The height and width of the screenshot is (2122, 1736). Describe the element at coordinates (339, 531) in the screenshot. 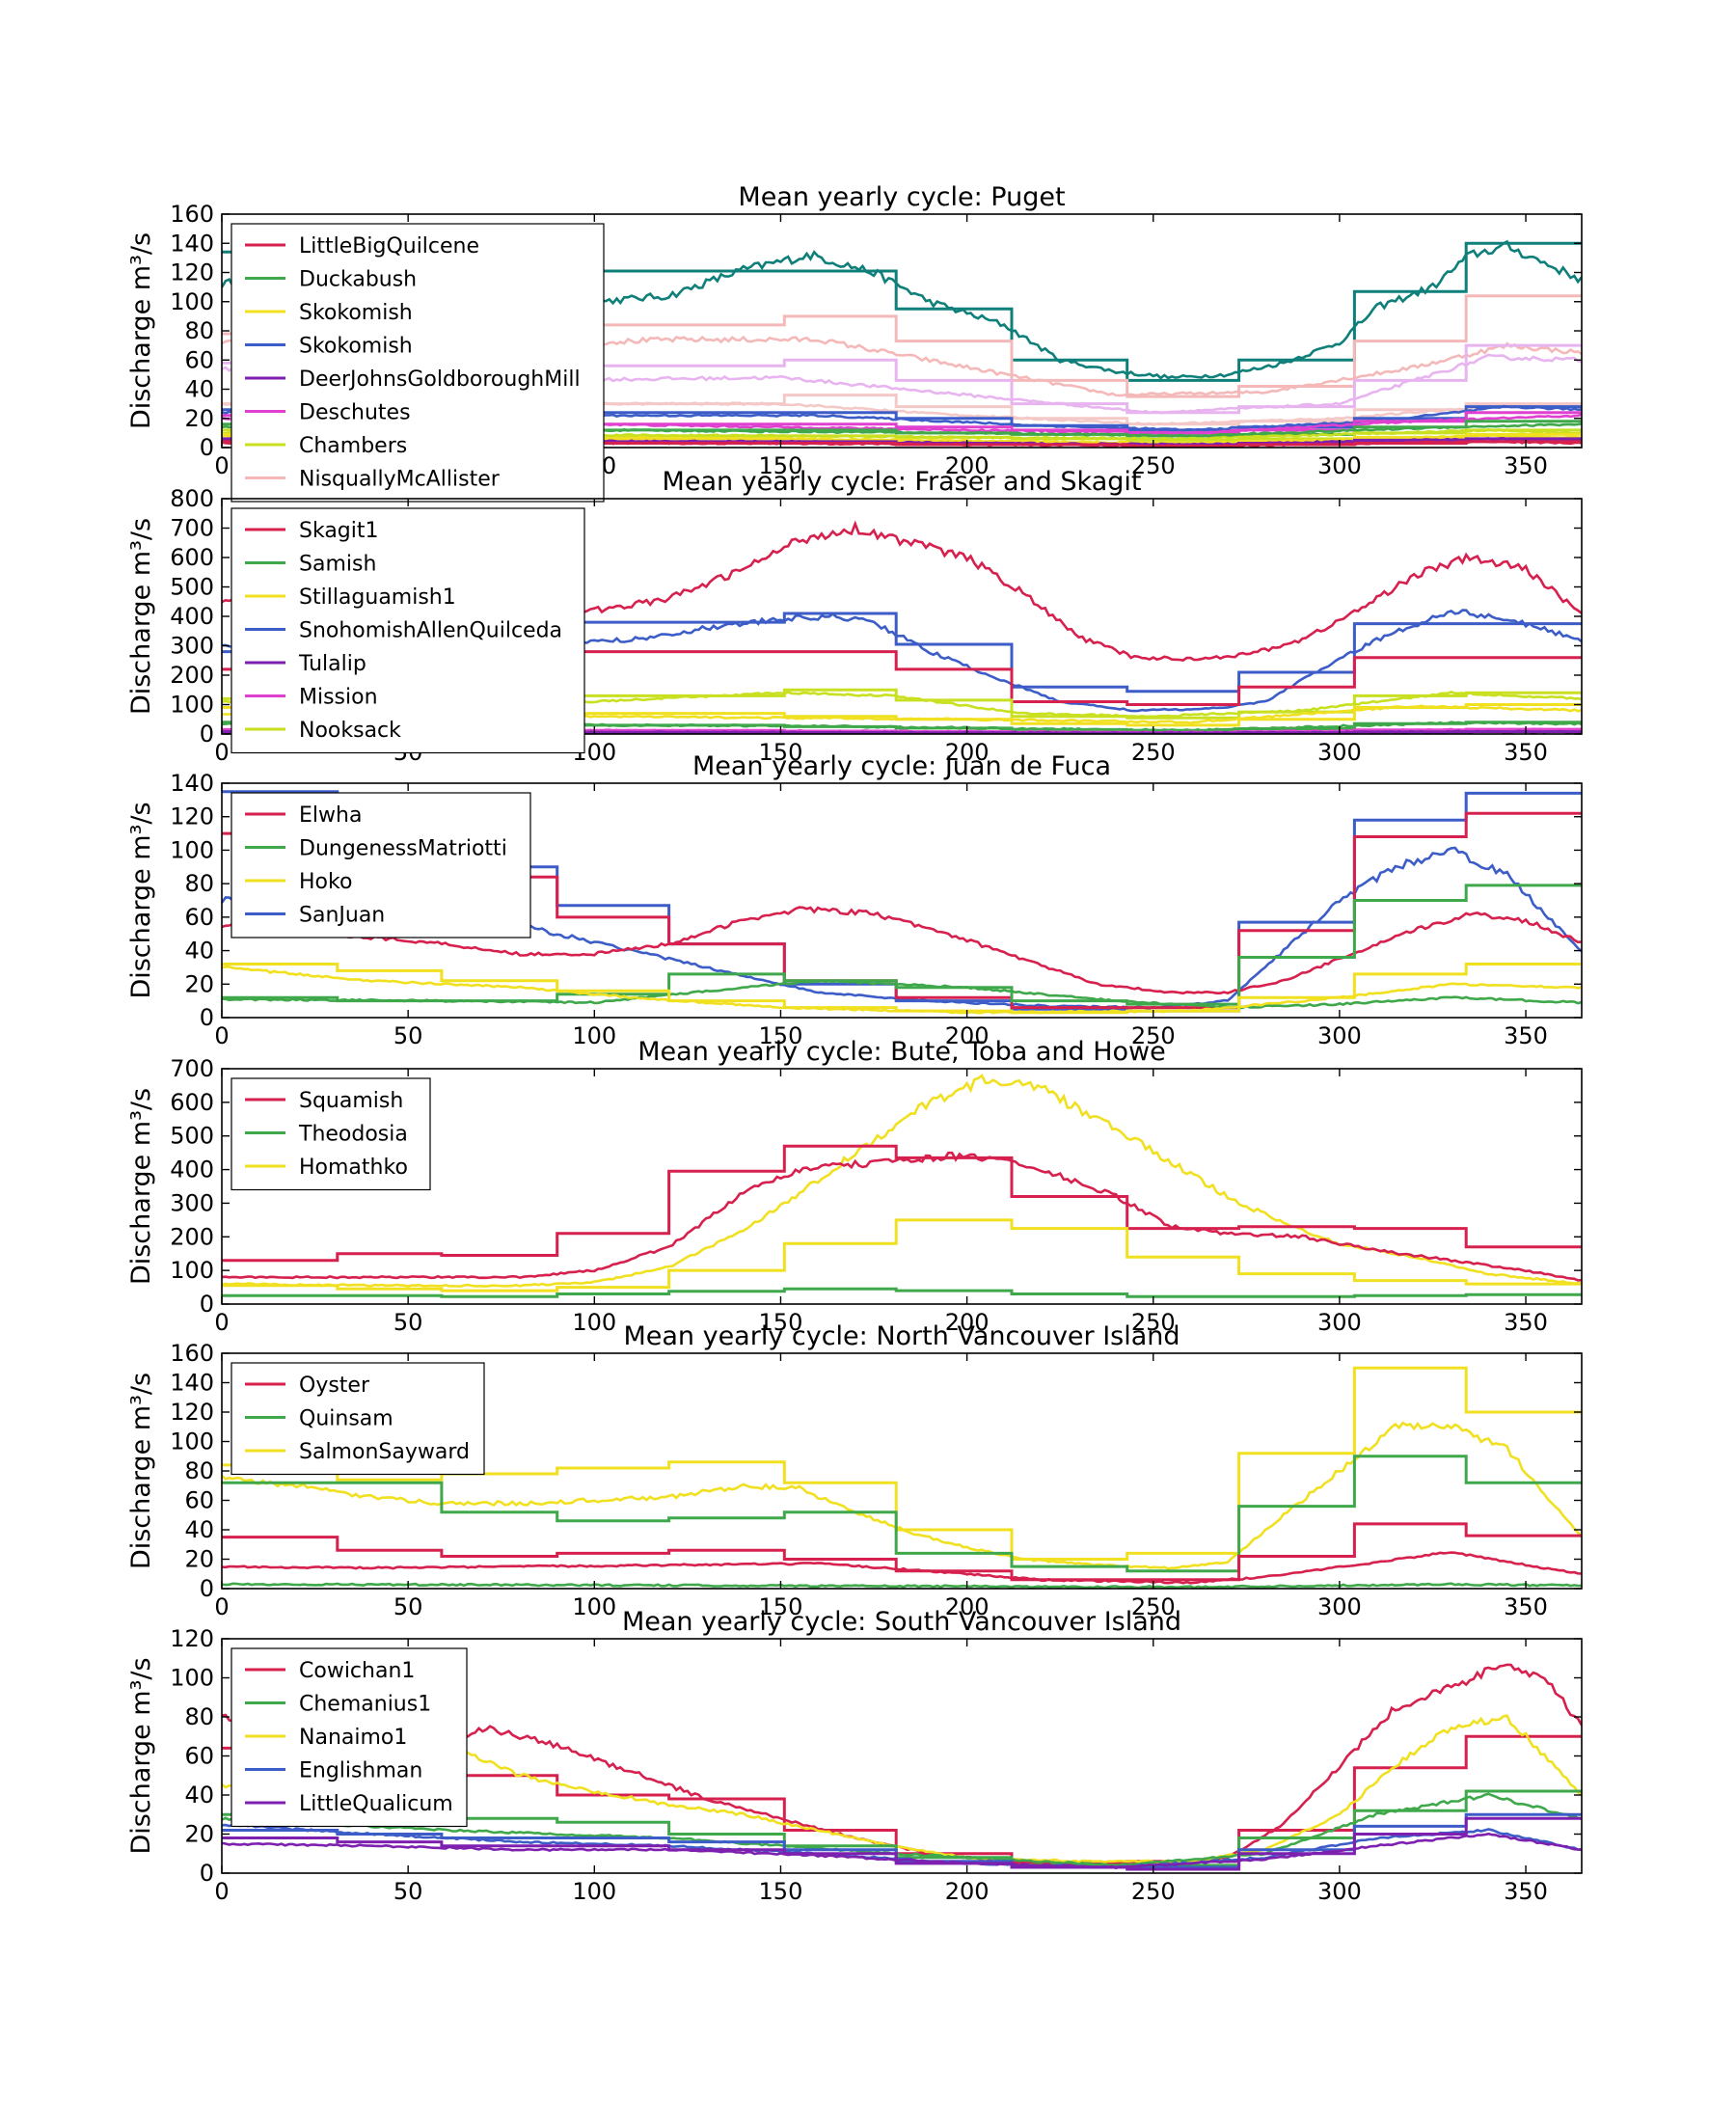

I see `legend-label: Skagit1` at that location.